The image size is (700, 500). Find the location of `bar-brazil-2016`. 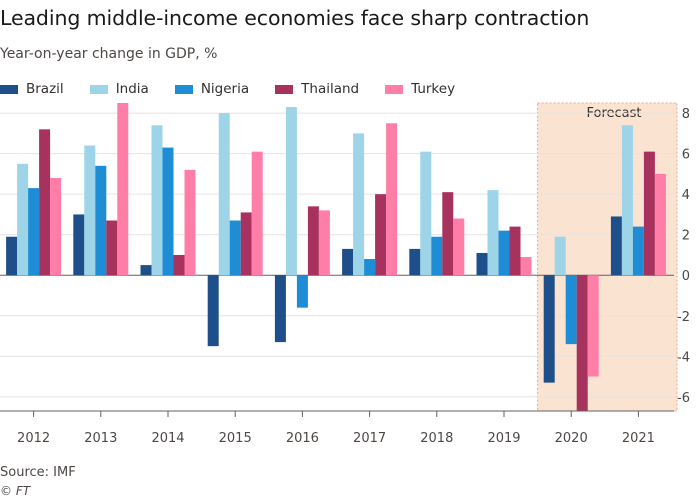

bar-brazil-2016 is located at coordinates (280, 309).